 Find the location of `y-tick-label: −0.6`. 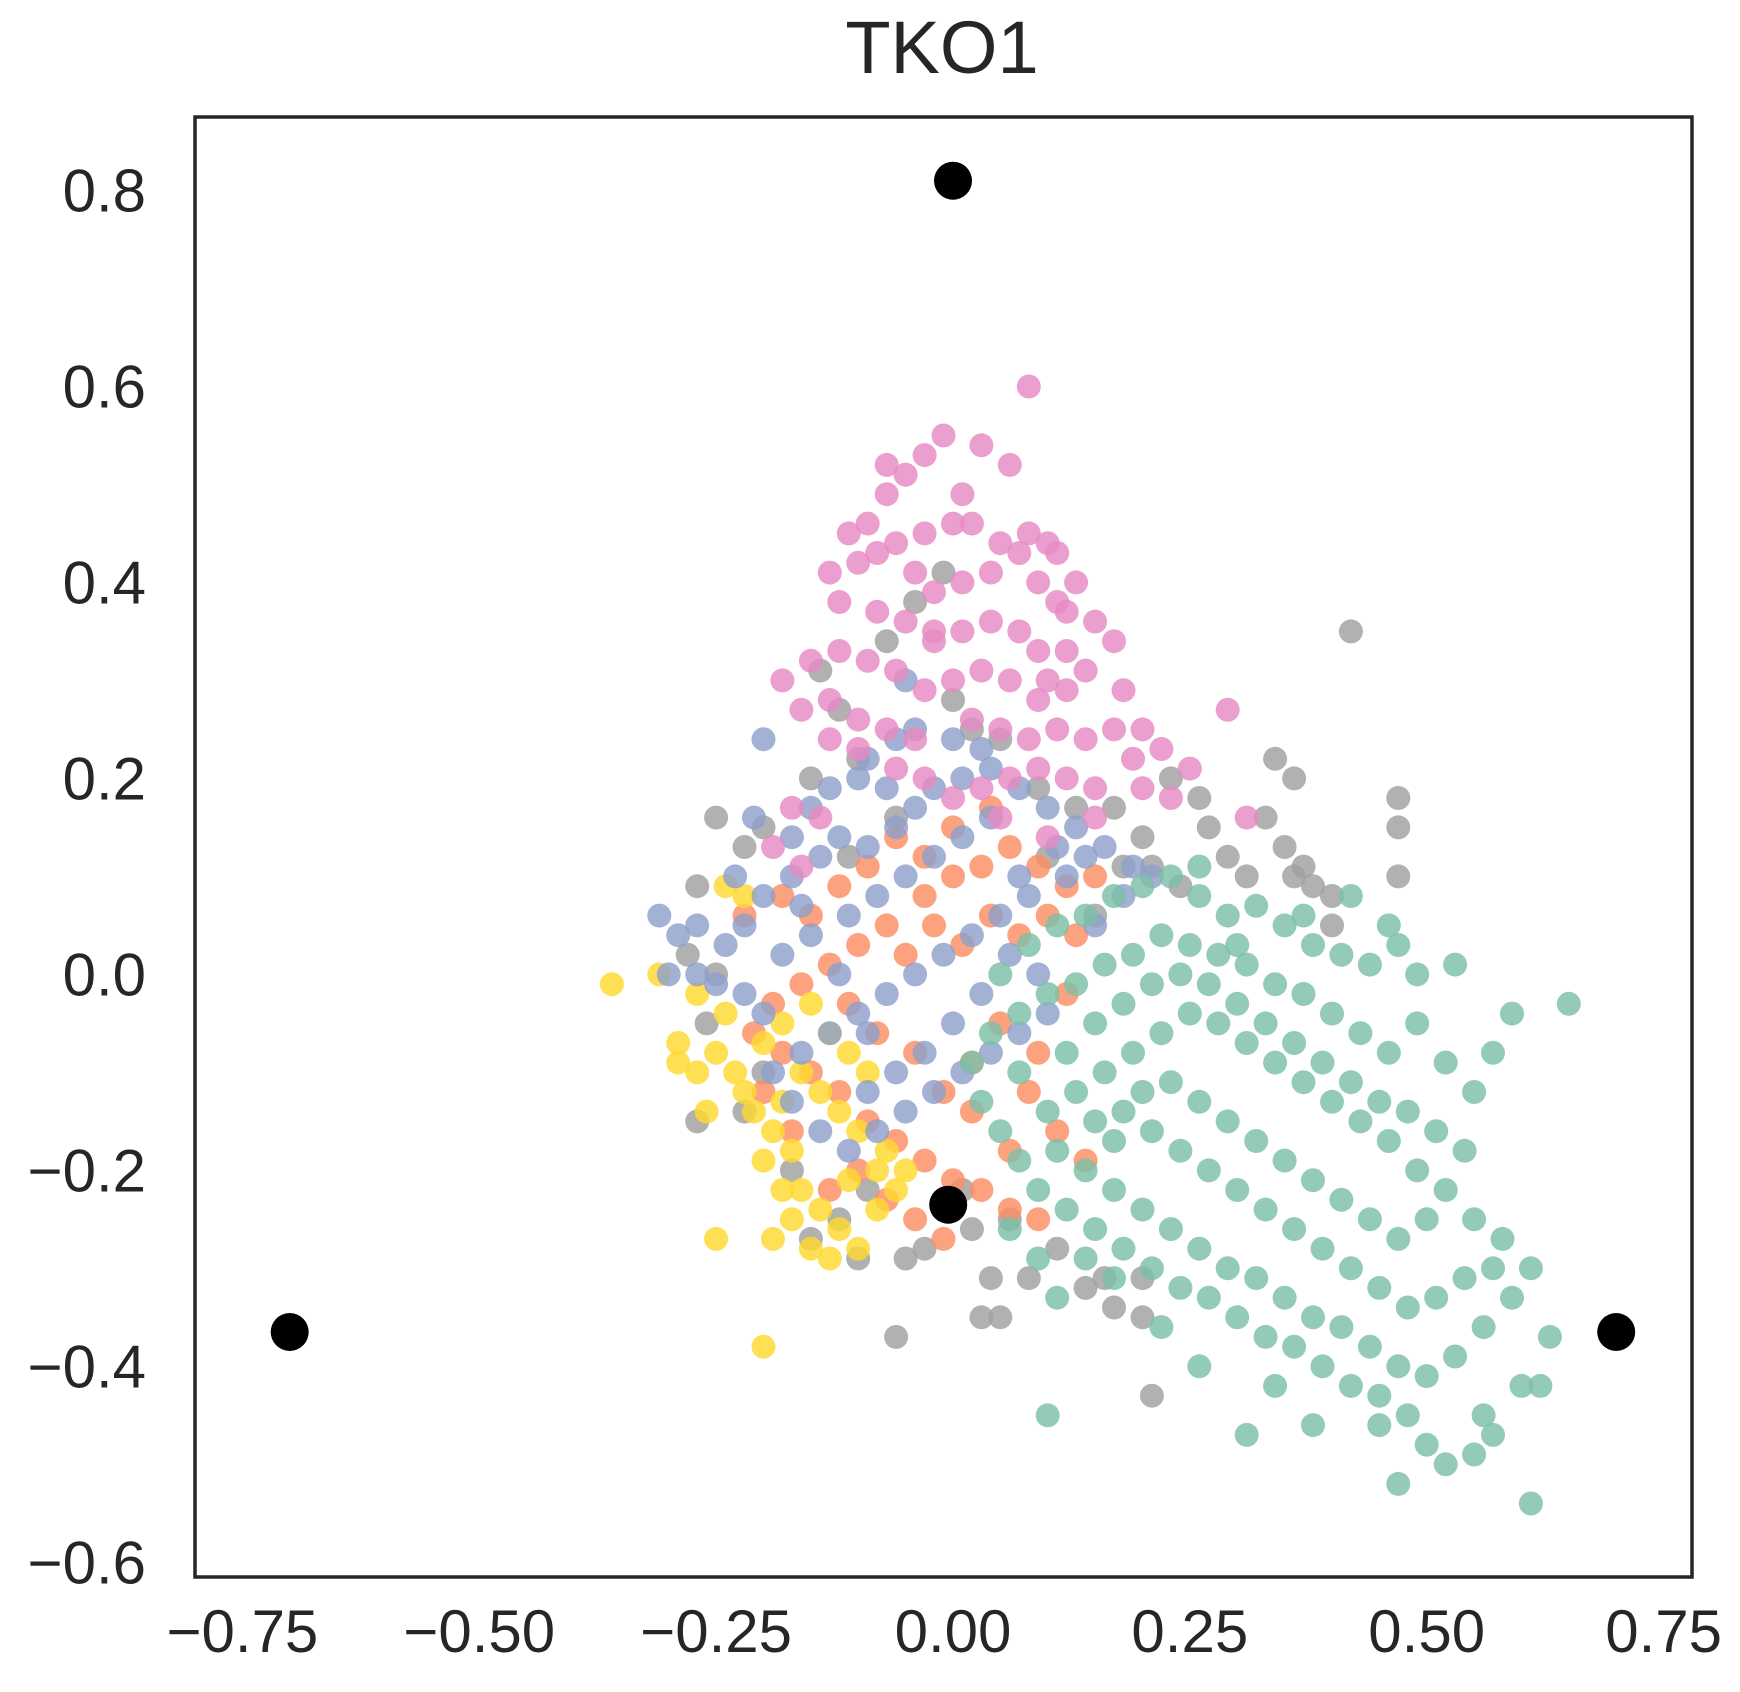

y-tick-label: −0.6 is located at coordinates (87, 1562).